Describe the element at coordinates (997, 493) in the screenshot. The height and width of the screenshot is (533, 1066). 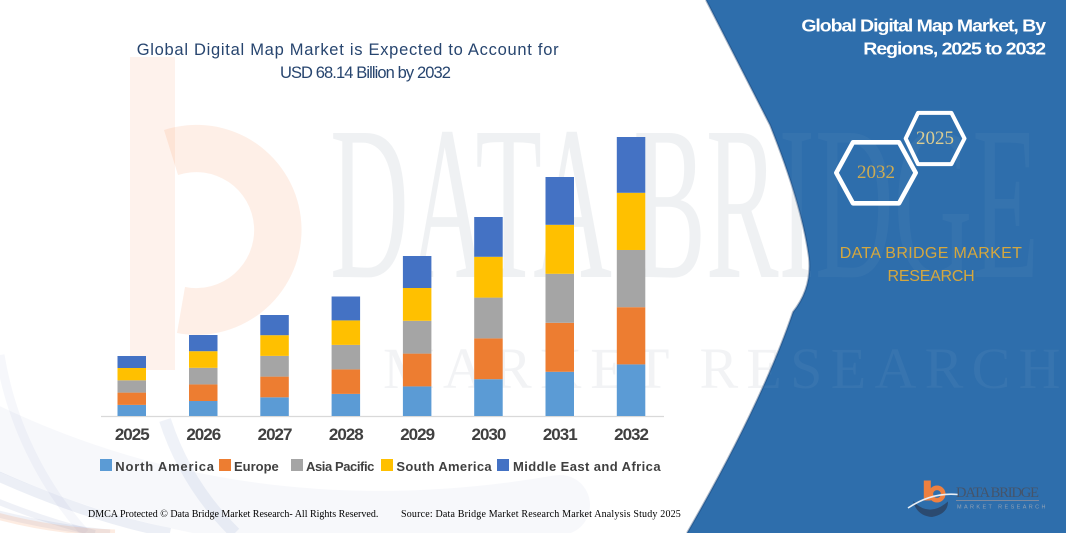
I see `svg-text: DATA BRIDGE` at that location.